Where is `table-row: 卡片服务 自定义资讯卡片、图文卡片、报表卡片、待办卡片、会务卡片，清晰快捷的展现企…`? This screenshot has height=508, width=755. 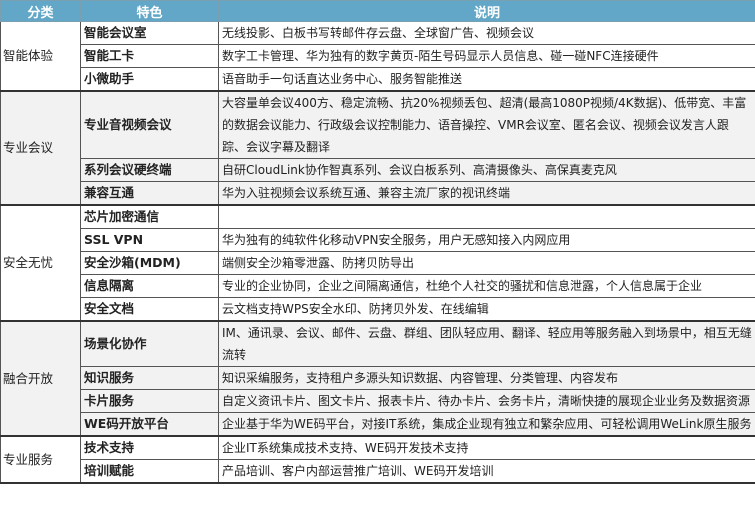
table-row: 卡片服务 自定义资讯卡片、图文卡片、报表卡片、待办卡片、会务卡片，清晰快捷的展现企… is located at coordinates (378, 401).